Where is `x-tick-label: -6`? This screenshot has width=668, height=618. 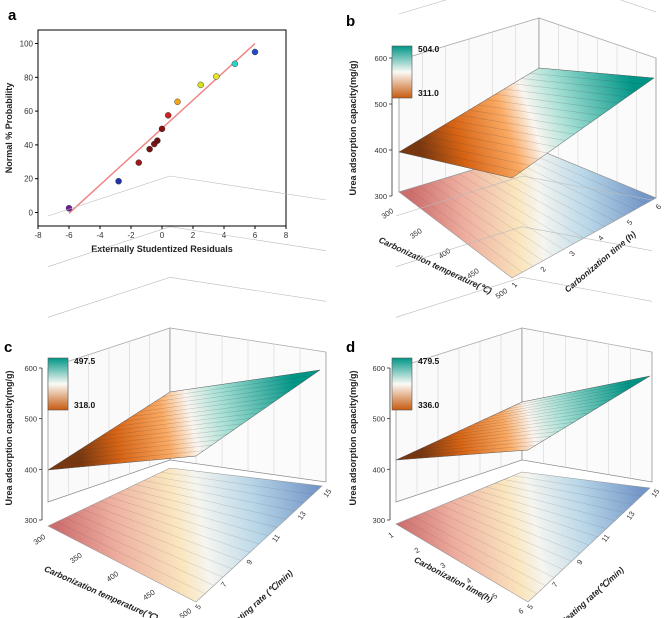 x-tick-label: -6 is located at coordinates (69, 235).